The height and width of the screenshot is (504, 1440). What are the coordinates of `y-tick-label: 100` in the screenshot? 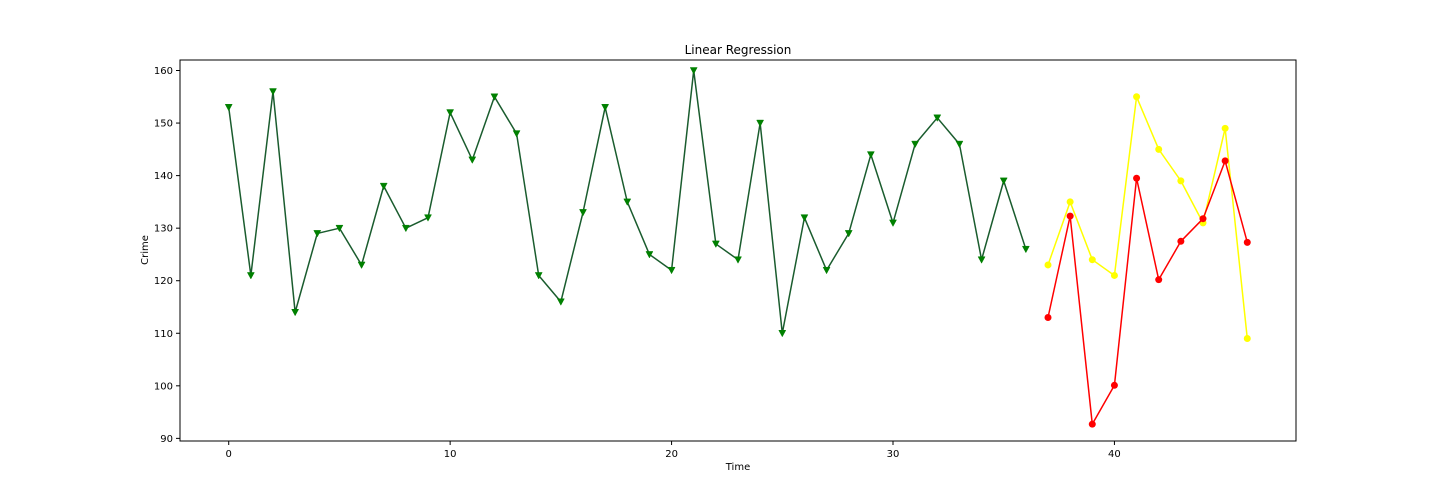 It's located at (163, 386).